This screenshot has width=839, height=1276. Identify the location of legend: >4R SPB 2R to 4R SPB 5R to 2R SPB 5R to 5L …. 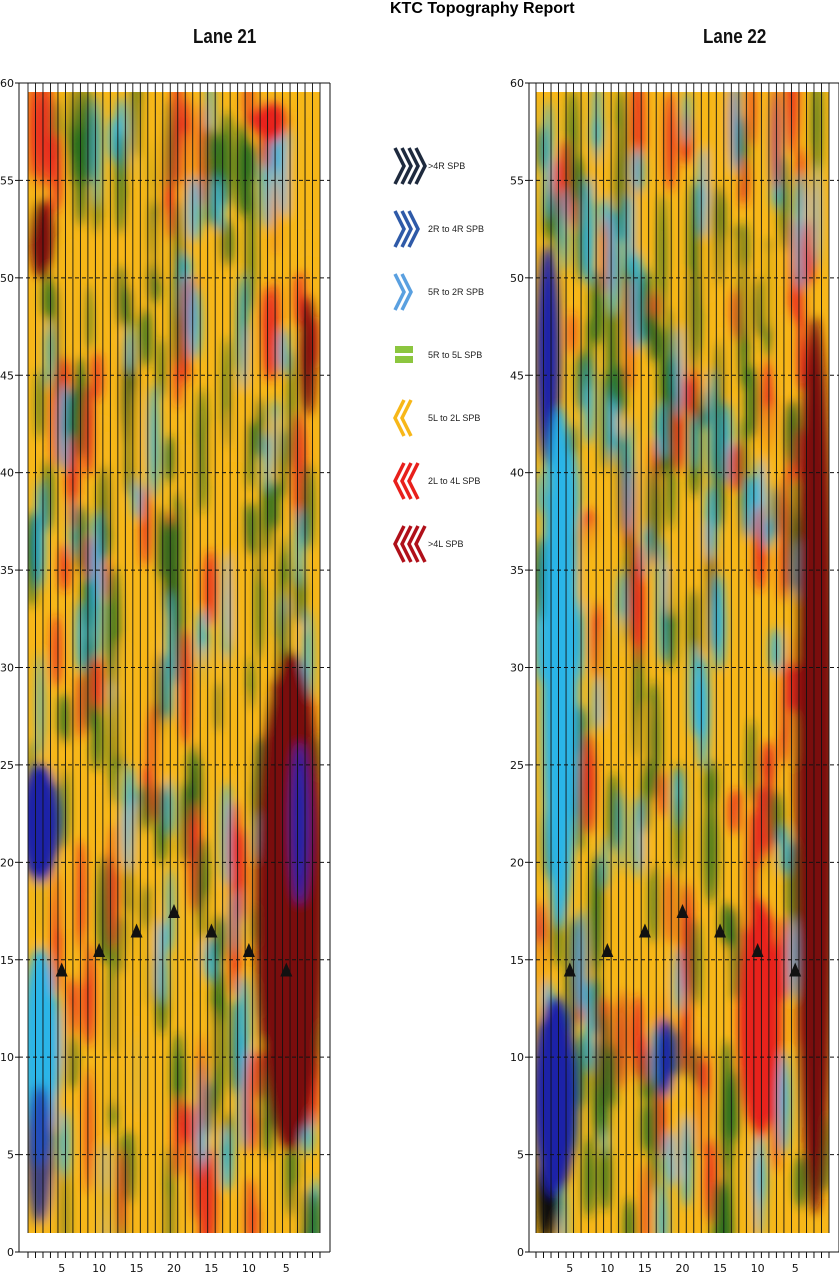
(438, 355).